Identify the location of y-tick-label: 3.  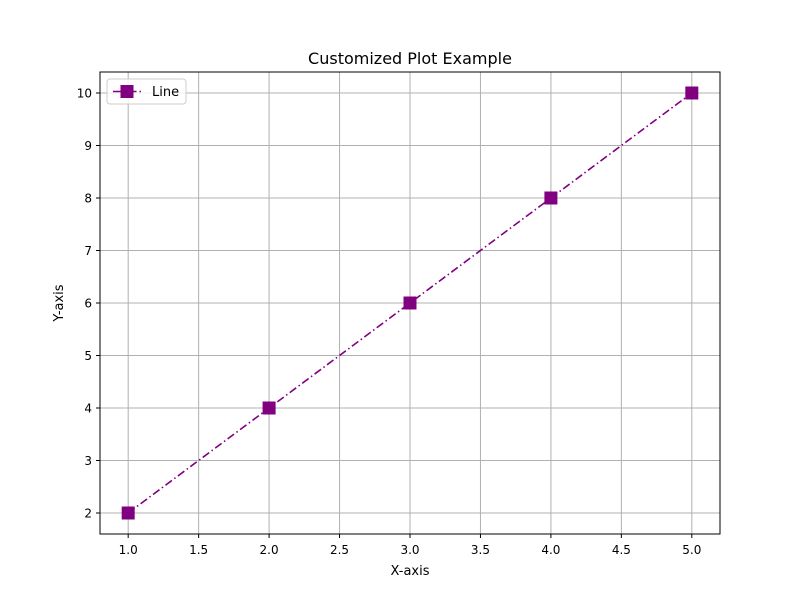
(88, 461).